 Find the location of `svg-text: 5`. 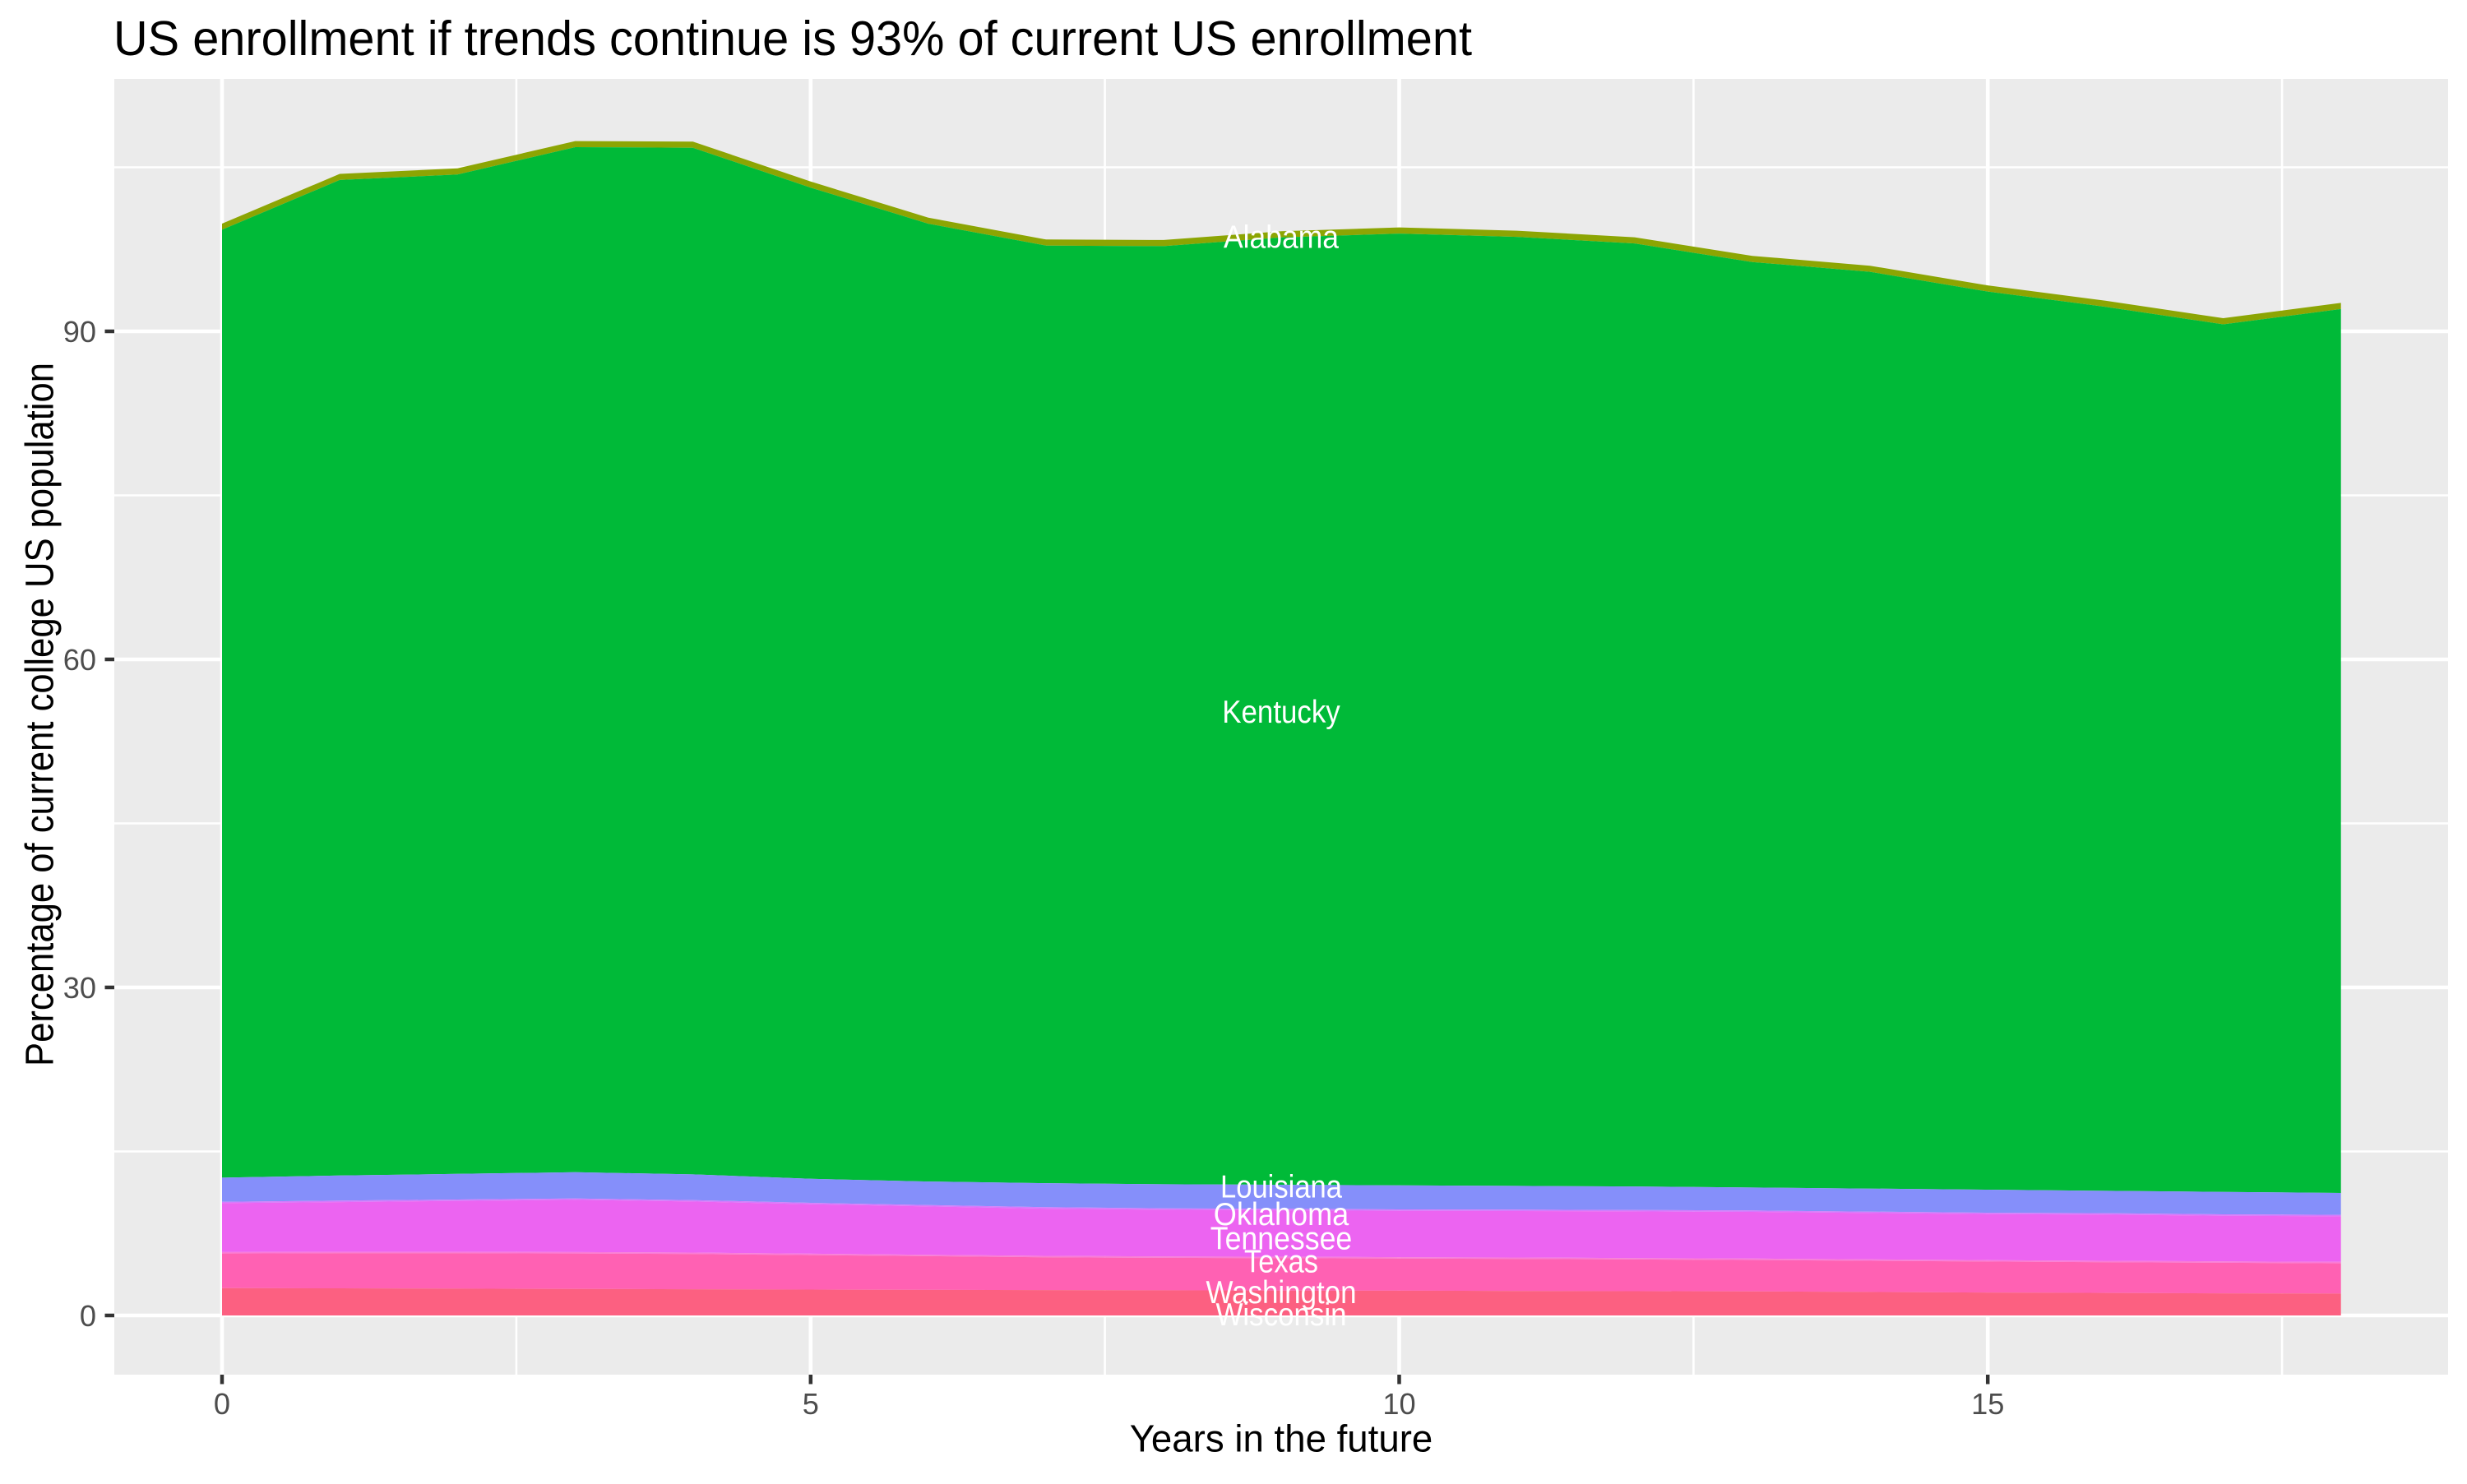

svg-text: 5 is located at coordinates (811, 1404).